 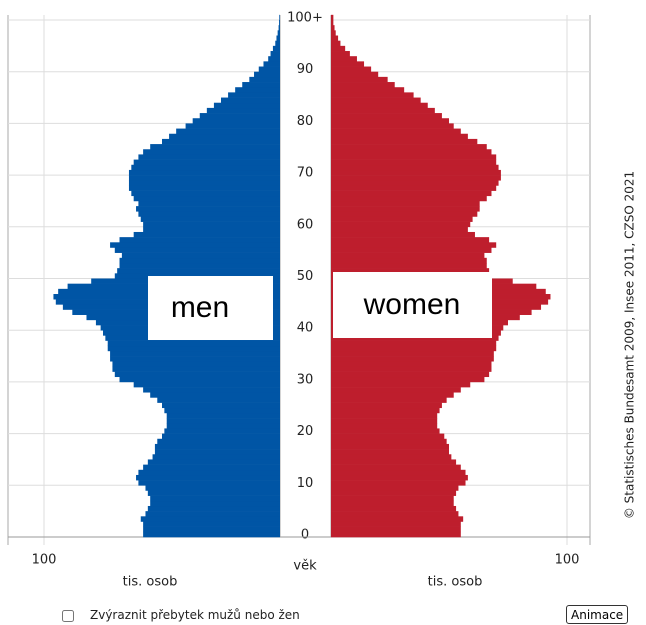 I want to click on legend-label: women, so click(x=412, y=304).